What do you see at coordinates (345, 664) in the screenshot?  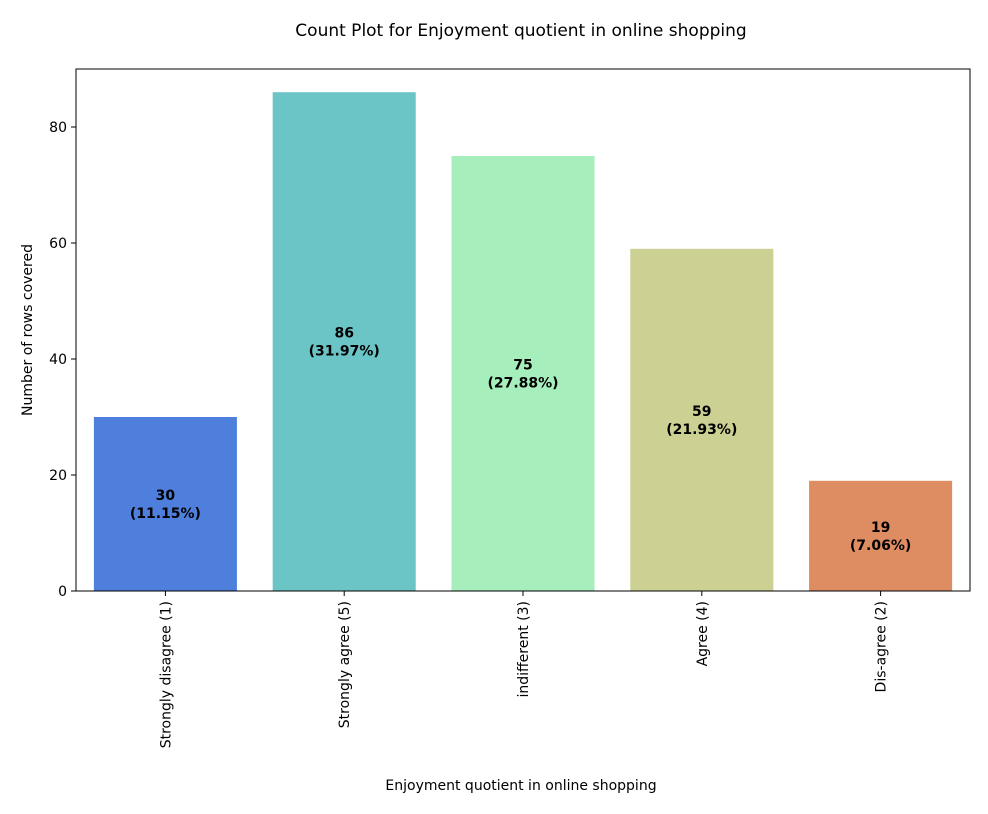 I see `x-tick-label-1: Strongly agree (5)` at bounding box center [345, 664].